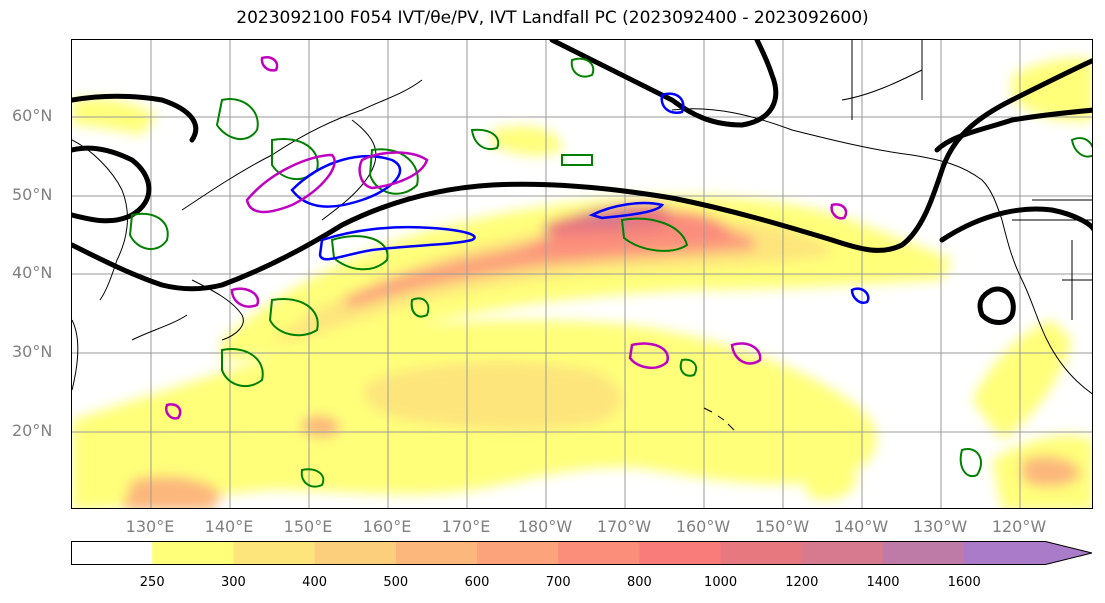  Describe the element at coordinates (883, 582) in the screenshot. I see `colorbar-tick-label: 1400` at that location.